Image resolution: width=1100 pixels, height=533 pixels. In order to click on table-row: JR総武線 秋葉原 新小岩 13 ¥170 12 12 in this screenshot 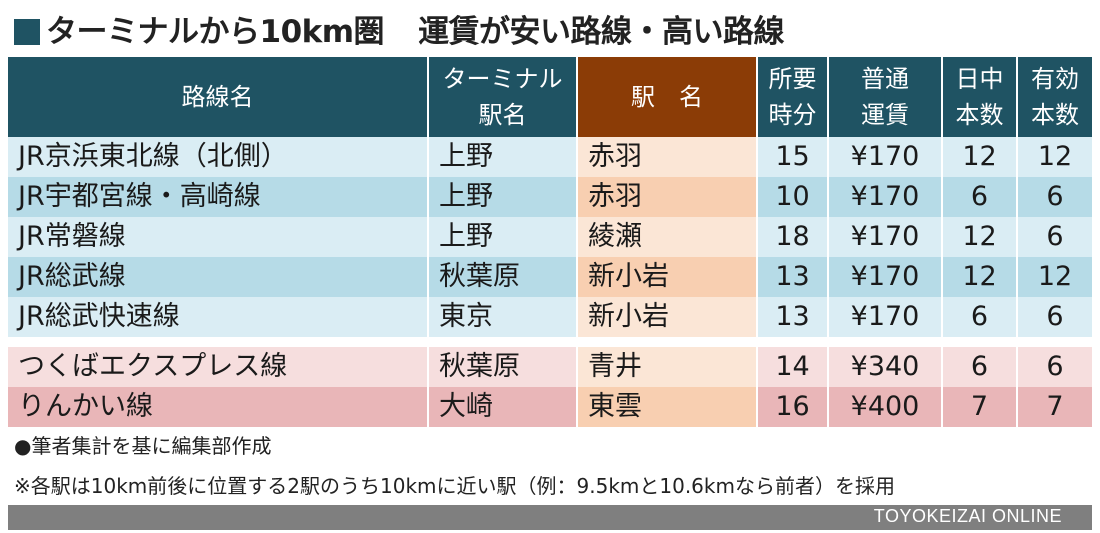, I will do `click(550, 277)`.